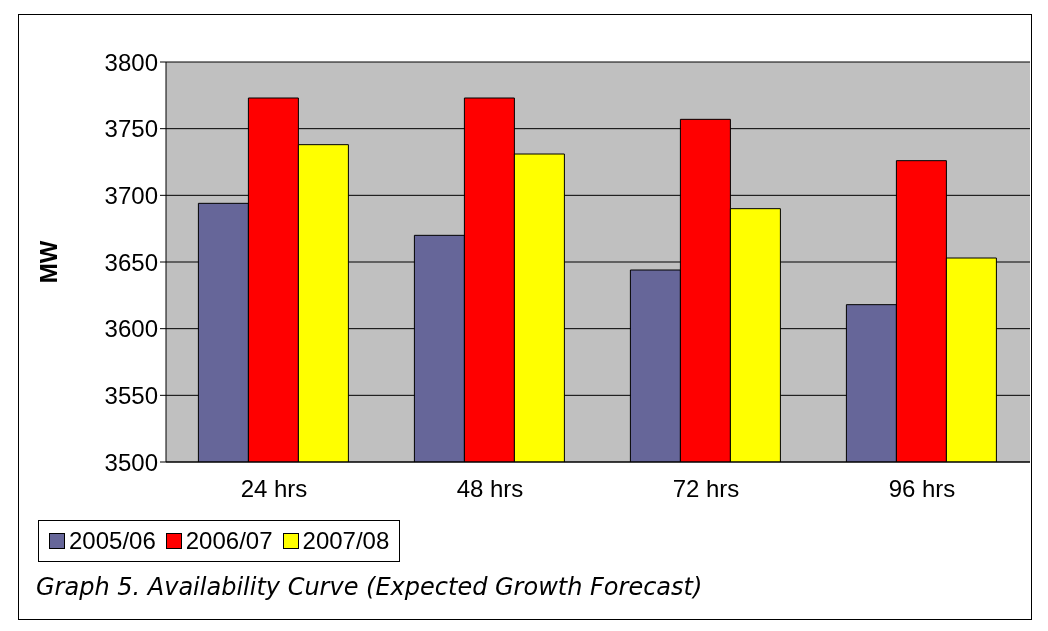  What do you see at coordinates (345, 541) in the screenshot?
I see `legend-label: 2007/08` at bounding box center [345, 541].